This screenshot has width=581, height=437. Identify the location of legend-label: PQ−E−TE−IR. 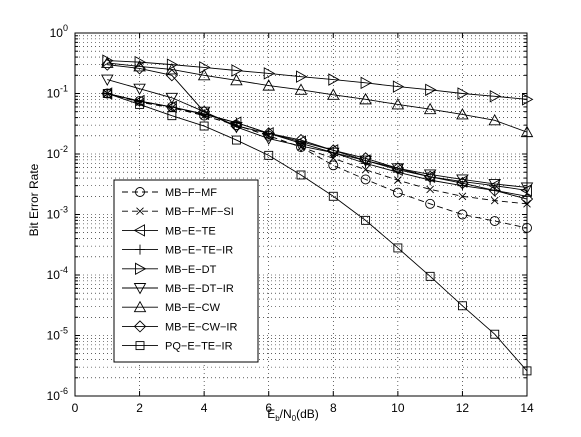
(199, 347).